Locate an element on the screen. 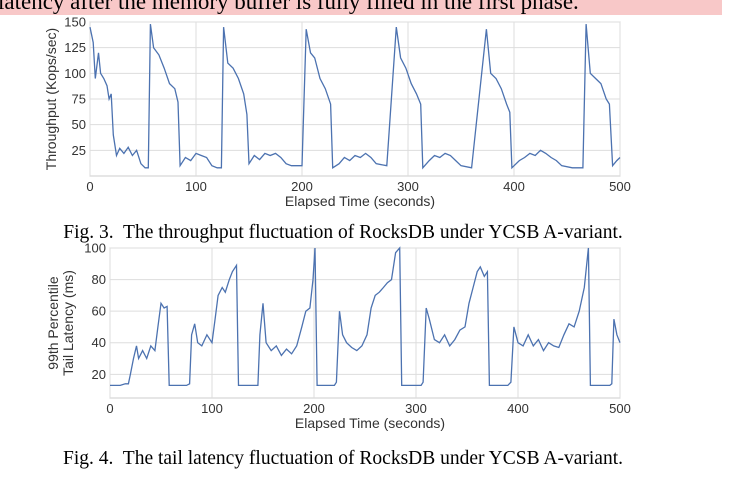 The height and width of the screenshot is (482, 742). y-tick-label: 80 is located at coordinates (99, 279).